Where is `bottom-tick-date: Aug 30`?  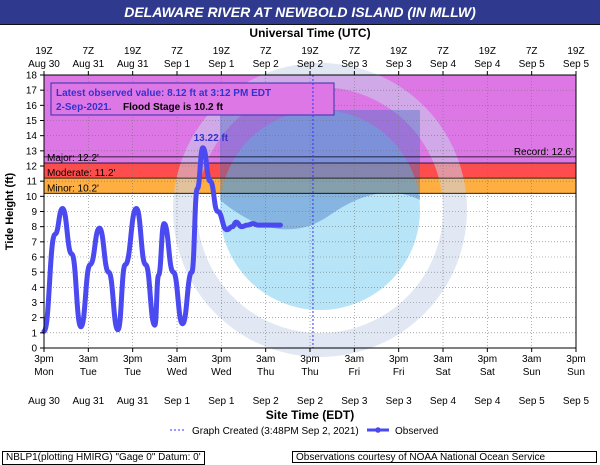 bottom-tick-date: Aug 30 is located at coordinates (44, 401).